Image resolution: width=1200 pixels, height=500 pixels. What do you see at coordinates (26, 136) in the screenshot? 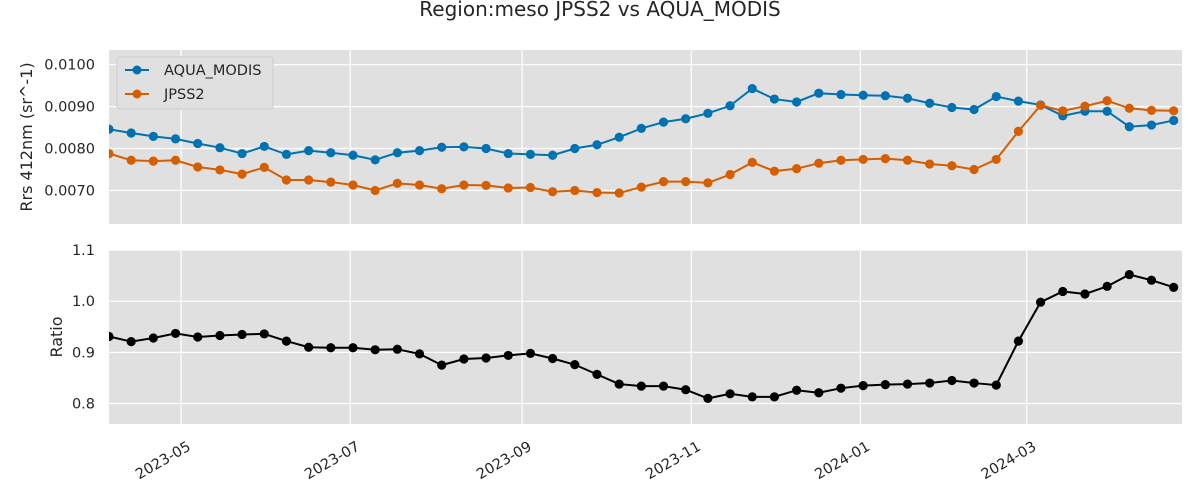
I see `rrs-y-axis-label: Rrs 412nm (sr^-1)` at bounding box center [26, 136].